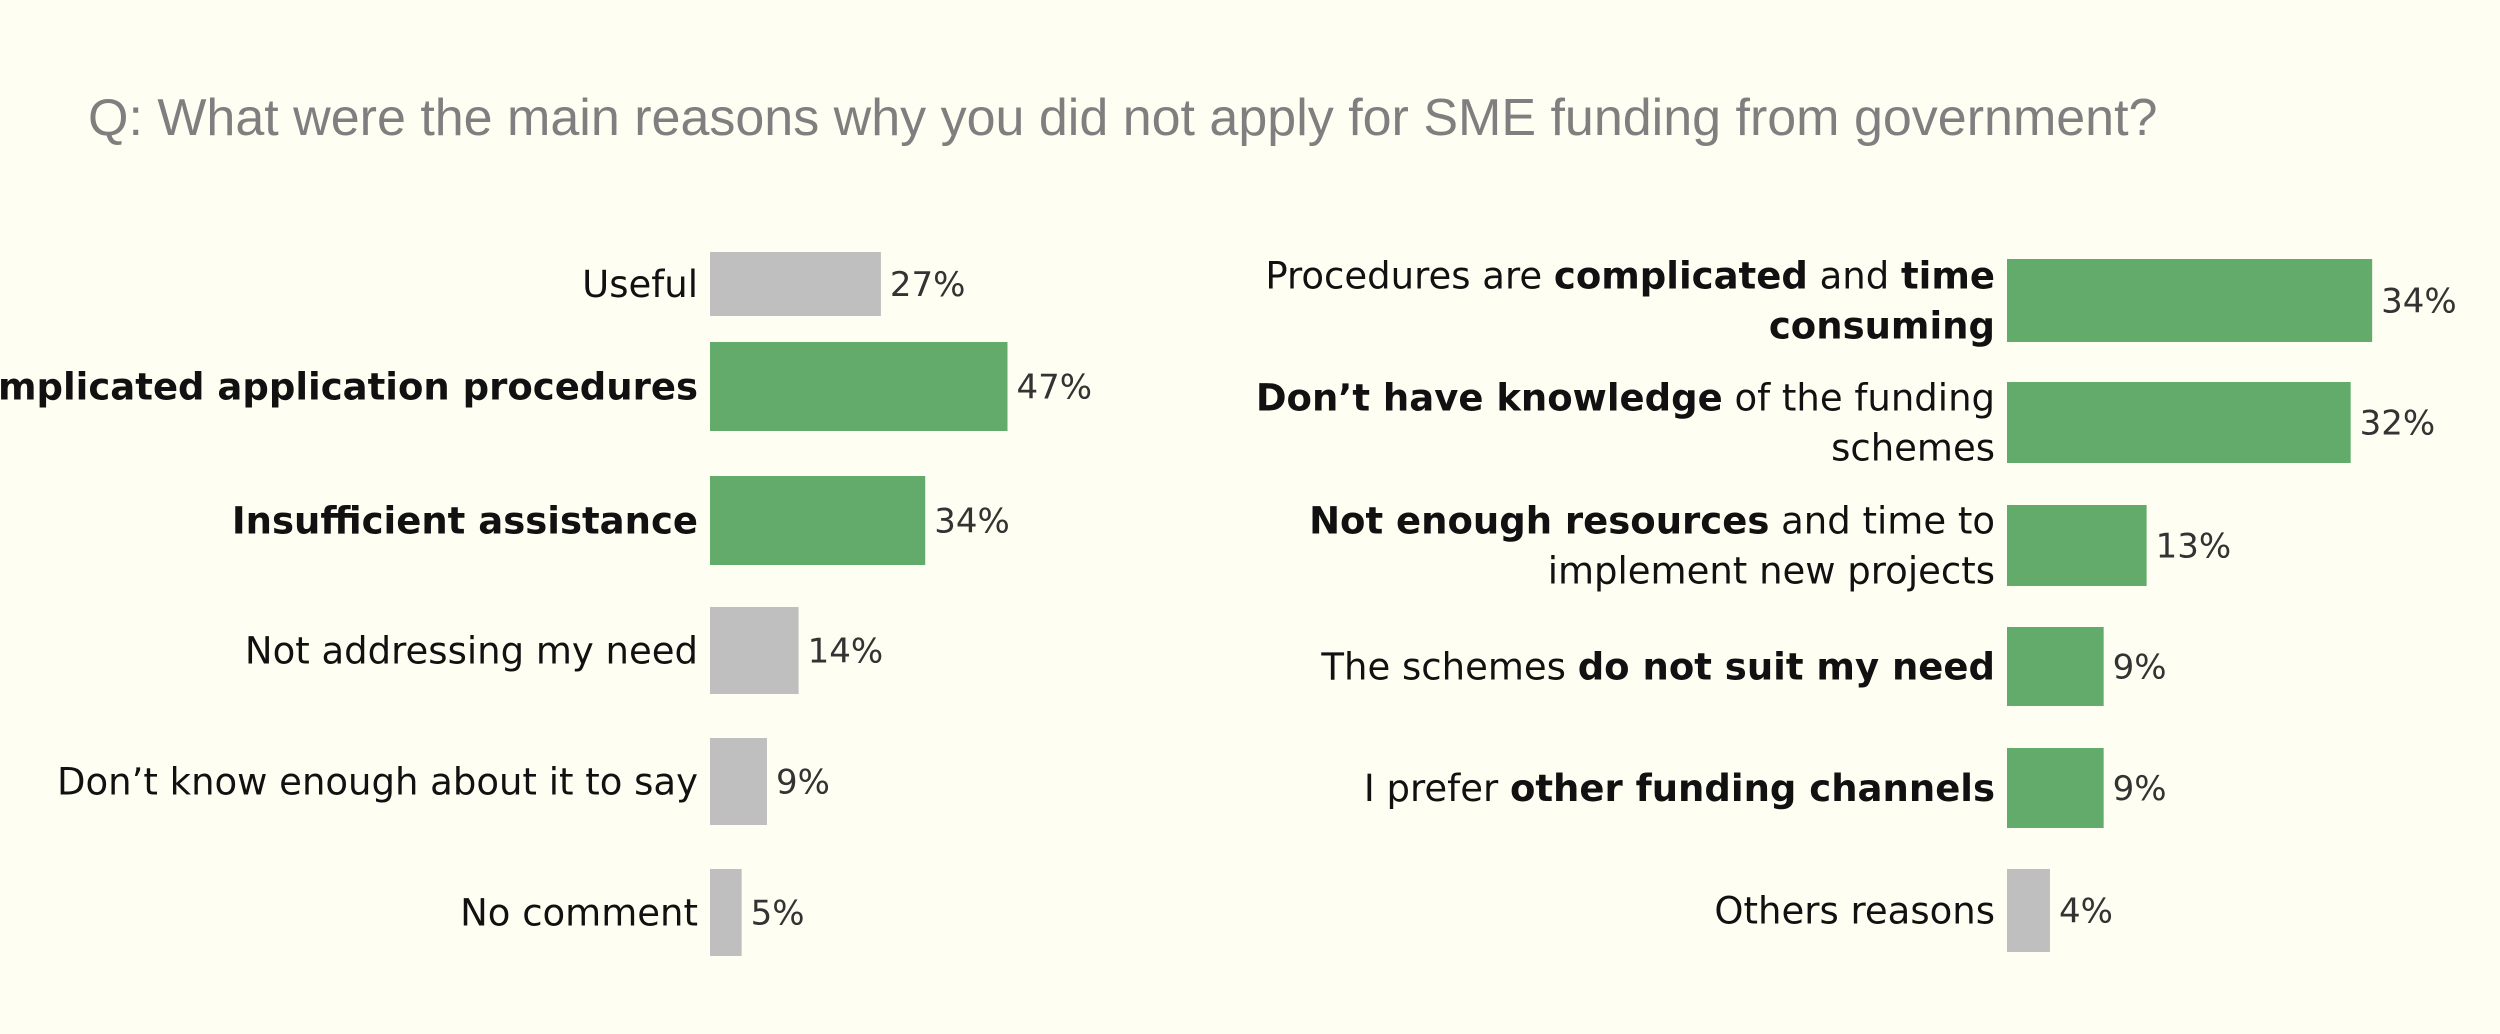  I want to click on category-label-part: of the funding, so click(1859, 398).